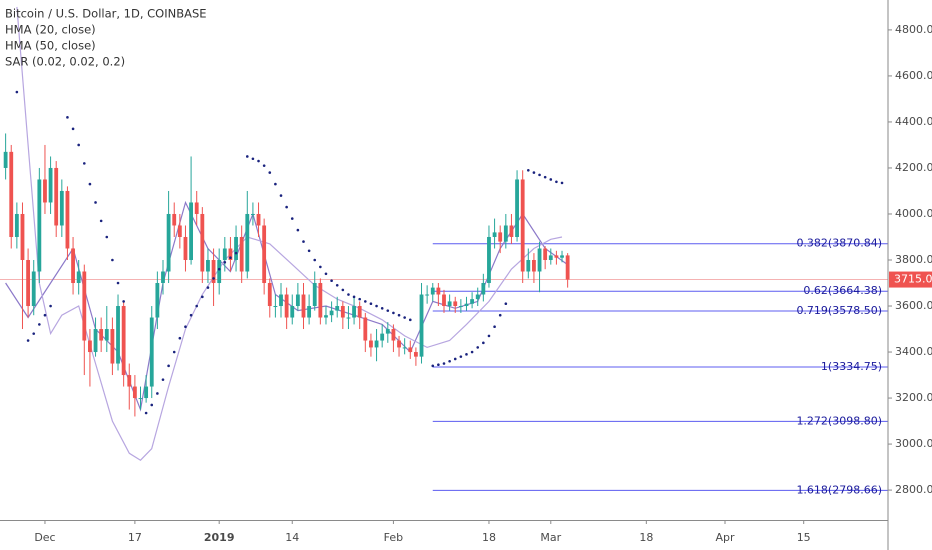 Image resolution: width=932 pixels, height=550 pixels. What do you see at coordinates (839, 420) in the screenshot?
I see `fib-label: 1.272(3098.80)` at bounding box center [839, 420].